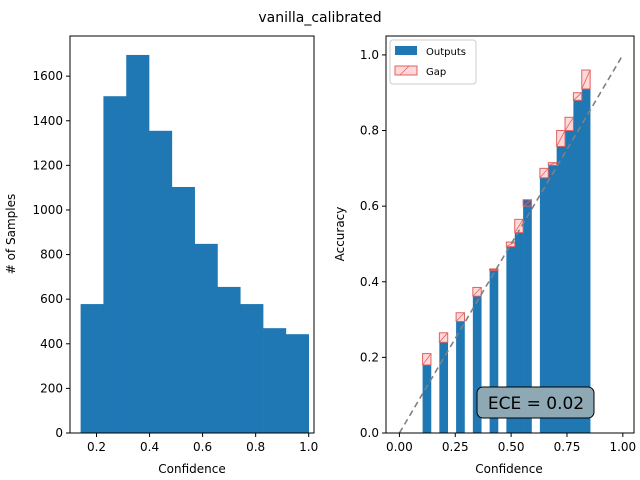 Image resolution: width=640 pixels, height=480 pixels. I want to click on ece-box, so click(535, 402).